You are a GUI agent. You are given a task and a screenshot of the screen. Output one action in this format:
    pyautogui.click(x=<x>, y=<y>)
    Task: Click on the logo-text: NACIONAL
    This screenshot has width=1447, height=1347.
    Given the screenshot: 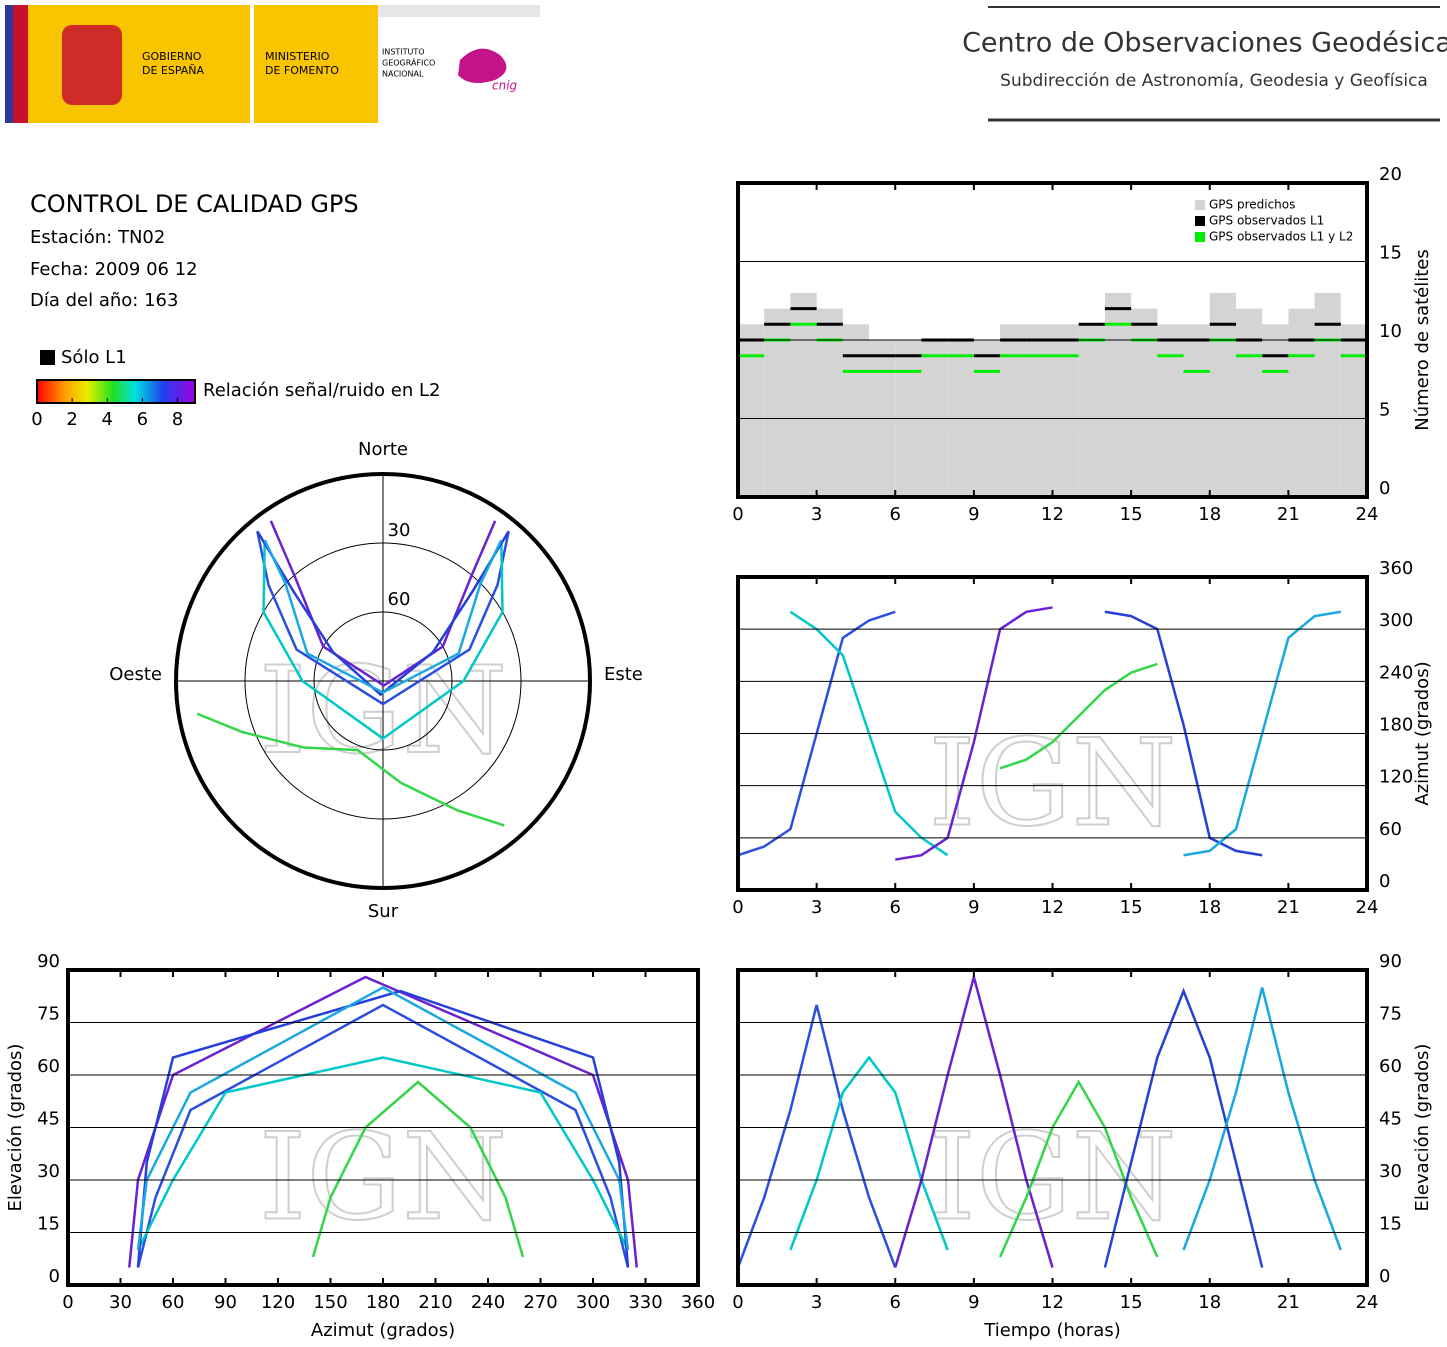 What is the action you would take?
    pyautogui.click(x=403, y=74)
    